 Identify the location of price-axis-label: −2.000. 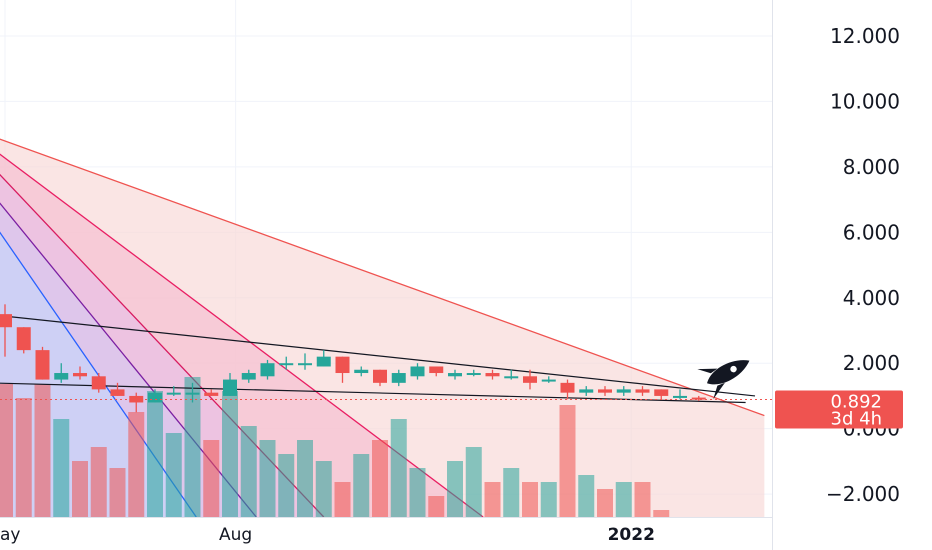
(863, 494).